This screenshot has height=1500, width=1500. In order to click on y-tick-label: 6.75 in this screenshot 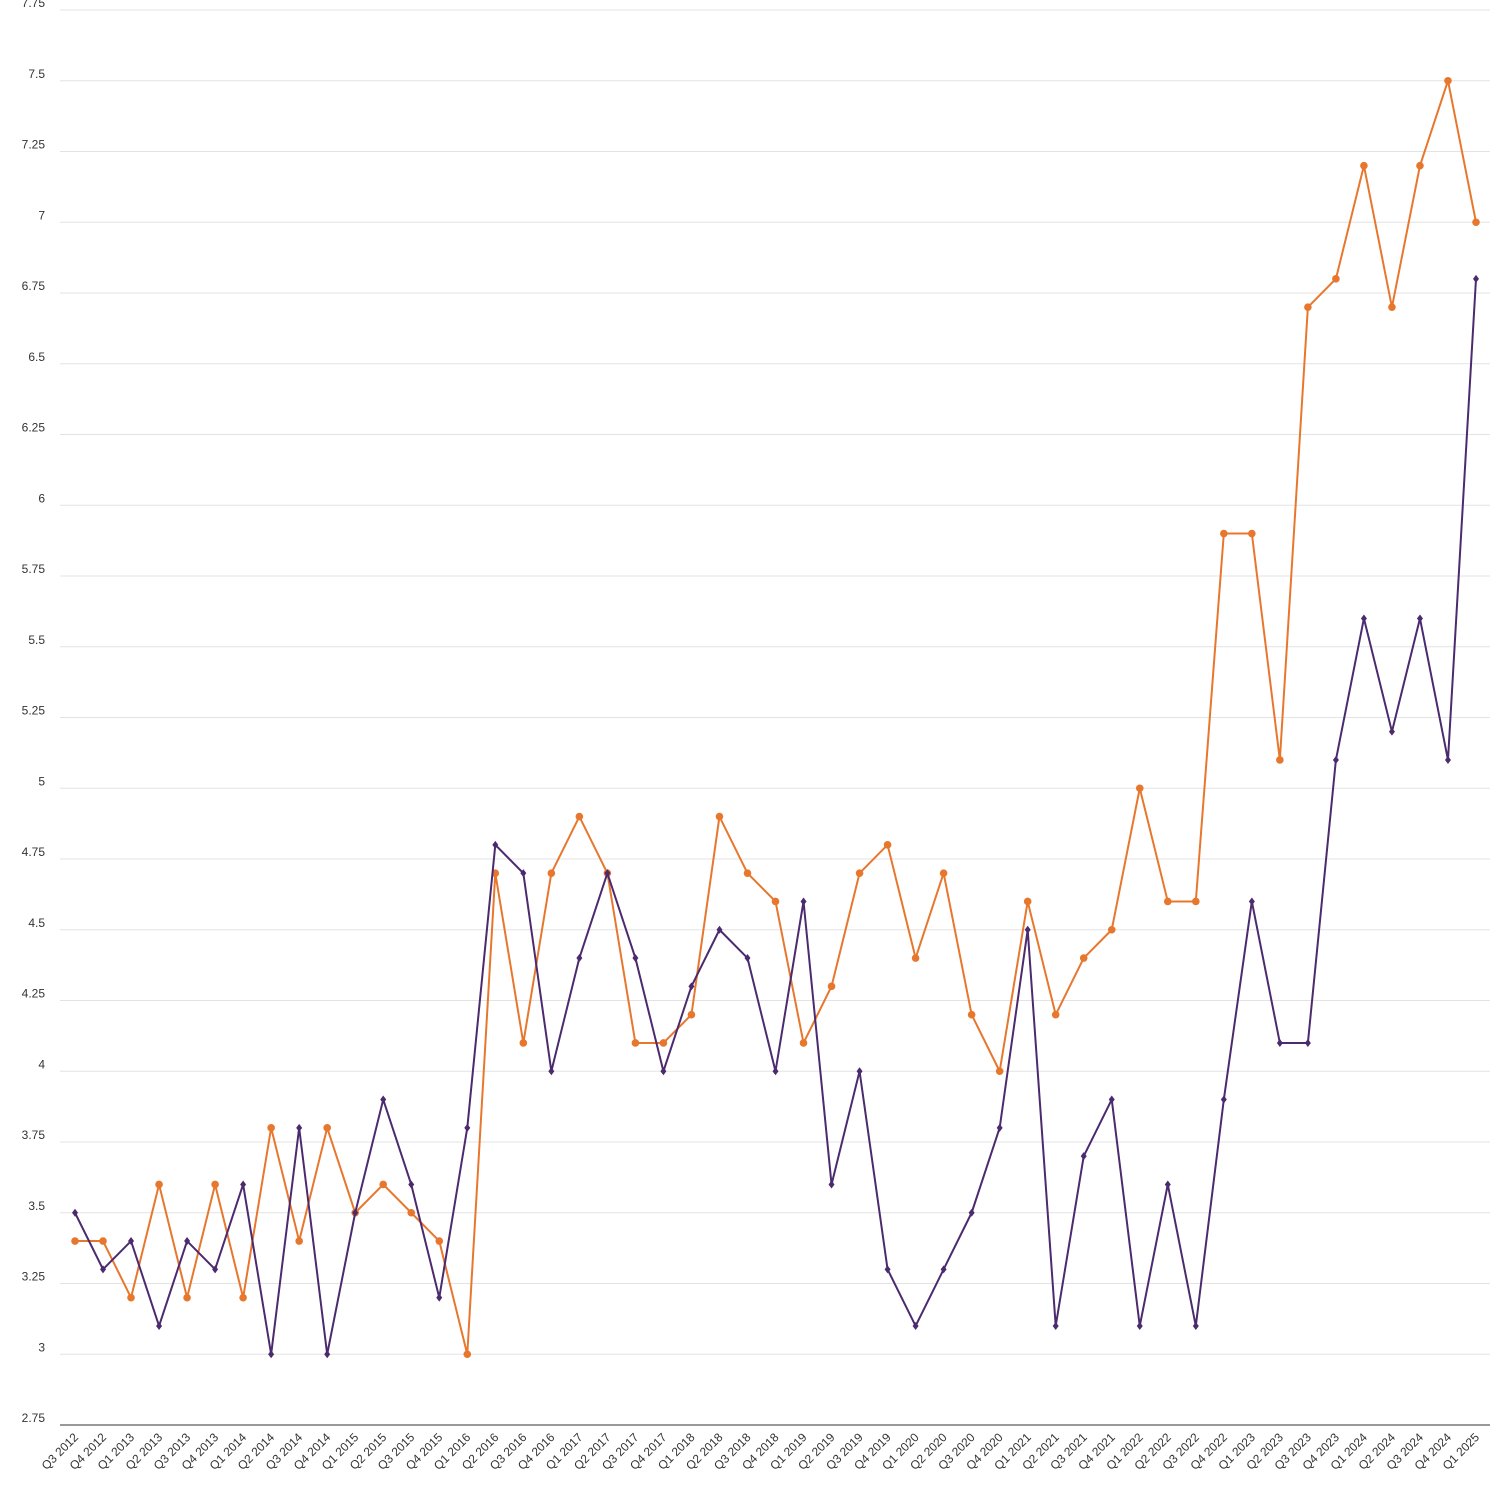, I will do `click(34, 286)`.